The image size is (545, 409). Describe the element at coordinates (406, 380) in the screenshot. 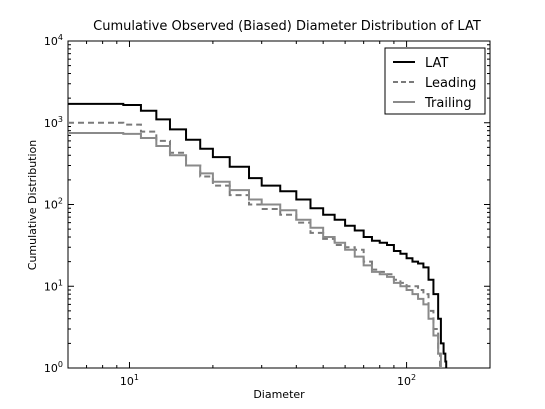

I see `x-tick-label: 10²` at that location.